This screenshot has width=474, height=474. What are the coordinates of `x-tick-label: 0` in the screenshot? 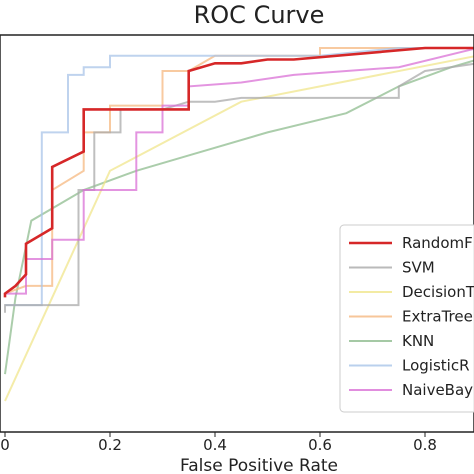 It's located at (5, 445).